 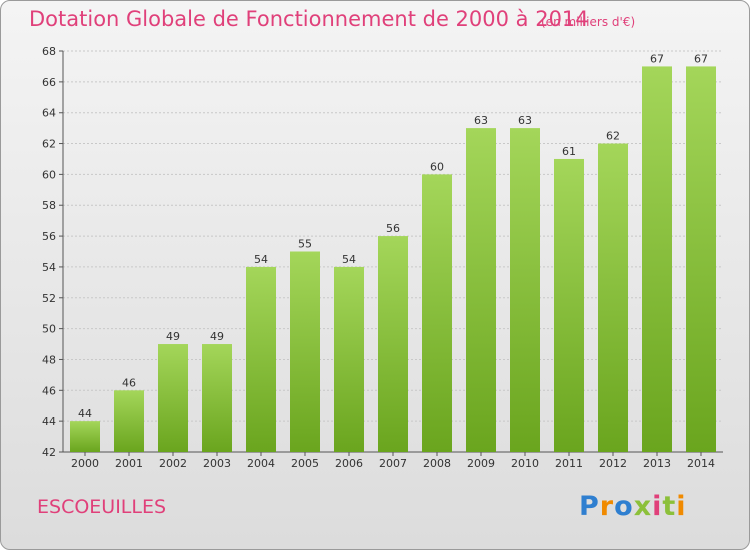 What do you see at coordinates (643, 506) in the screenshot?
I see `logo-letter: x` at bounding box center [643, 506].